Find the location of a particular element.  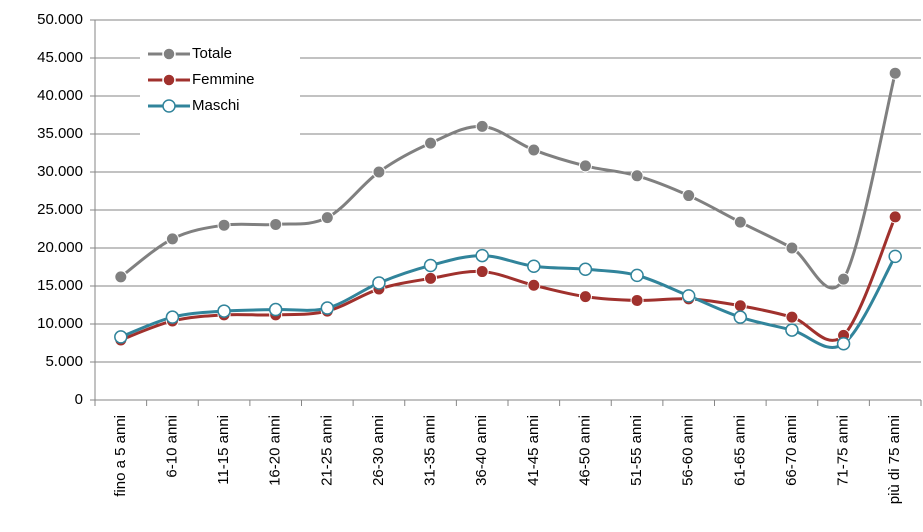

y-tick-label: 10.000 is located at coordinates (60, 323).